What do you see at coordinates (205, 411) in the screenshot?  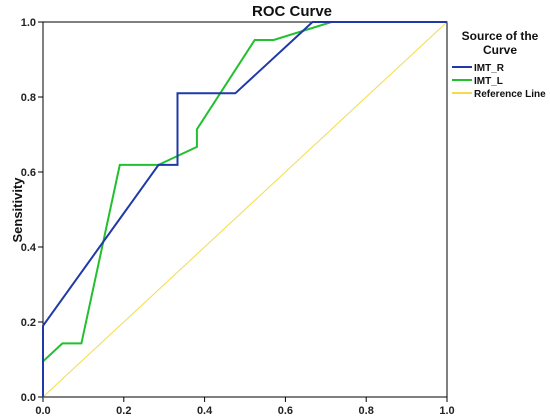 I see `x-tick-label: 0.4` at bounding box center [205, 411].